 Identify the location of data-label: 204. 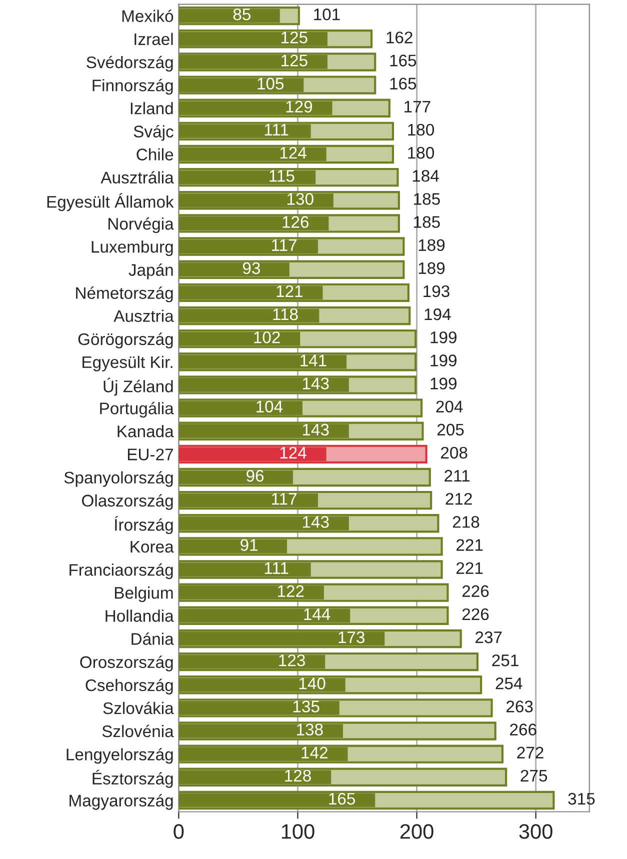
(449, 406).